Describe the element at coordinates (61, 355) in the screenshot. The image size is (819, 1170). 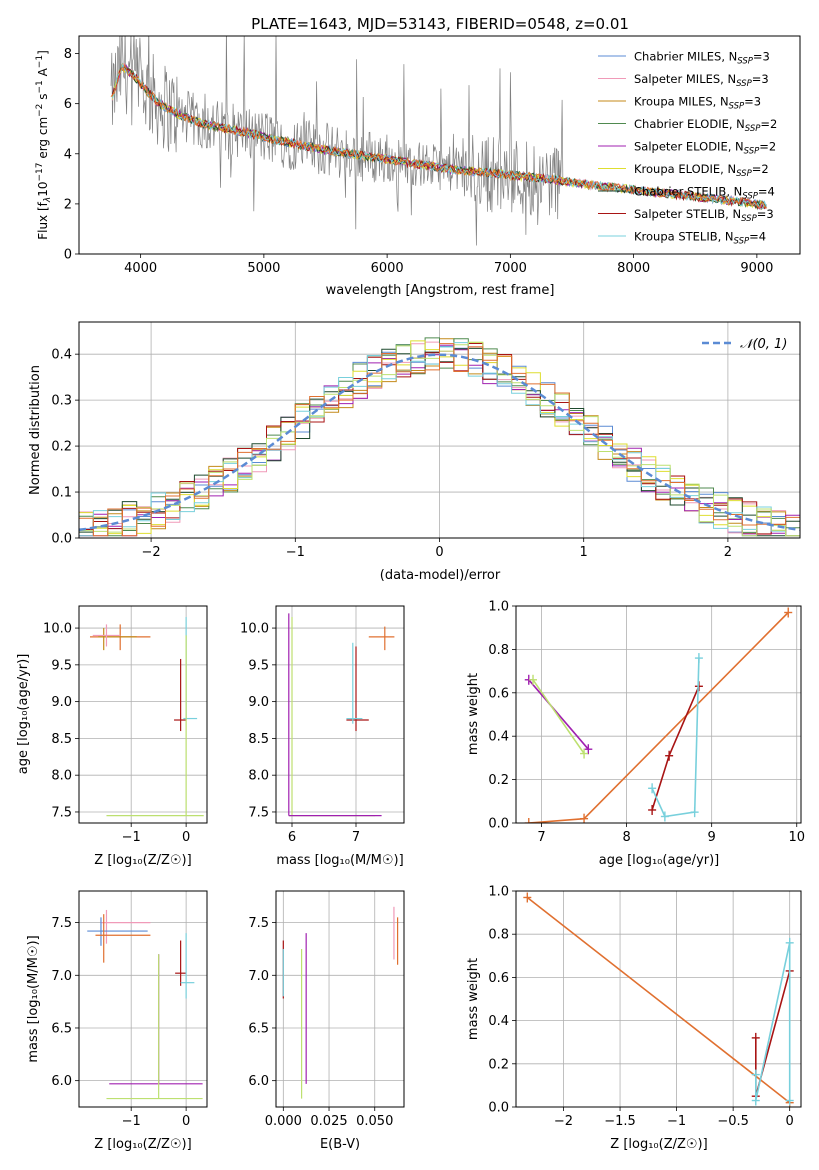
I see `residual_hist-ytick-label: 0.4` at that location.